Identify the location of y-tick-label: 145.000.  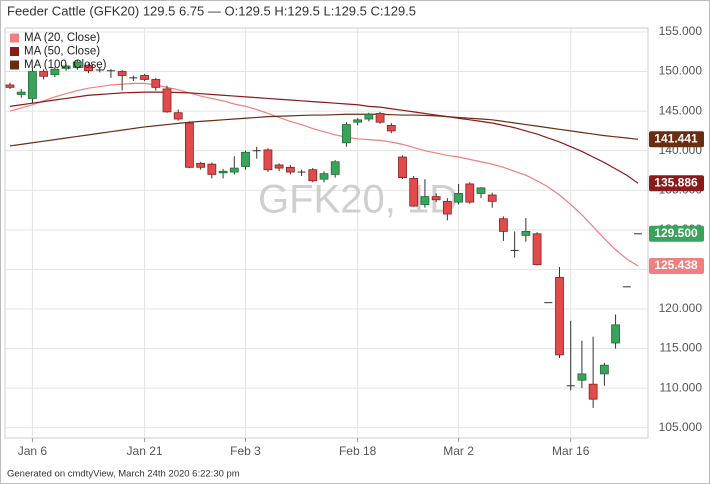
(681, 110).